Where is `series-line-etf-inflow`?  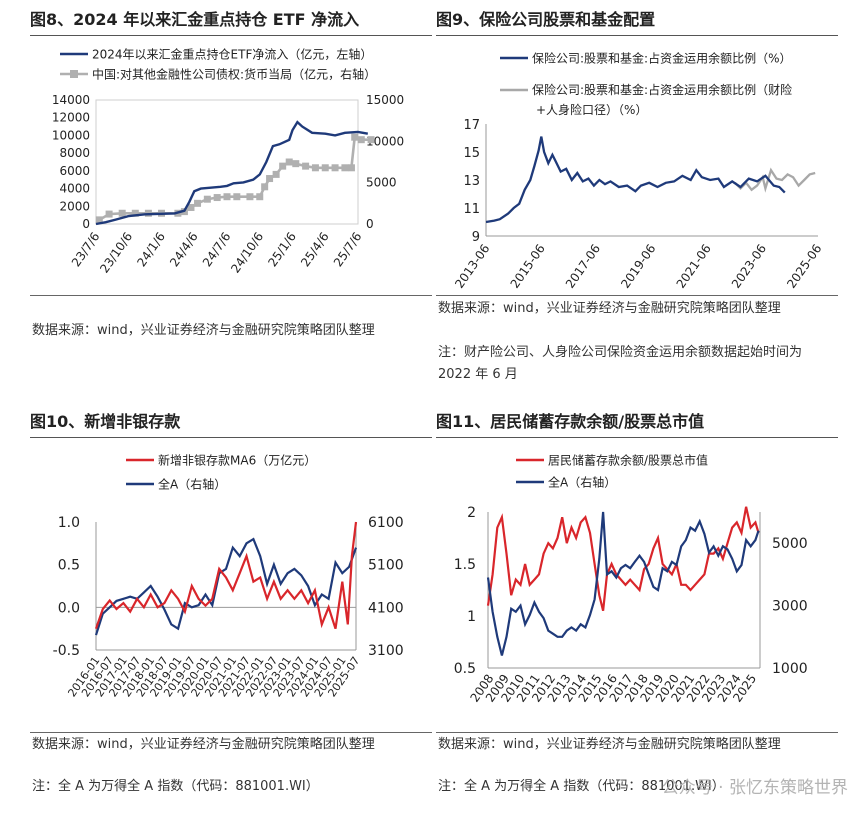
series-line-etf-inflow is located at coordinates (232, 173).